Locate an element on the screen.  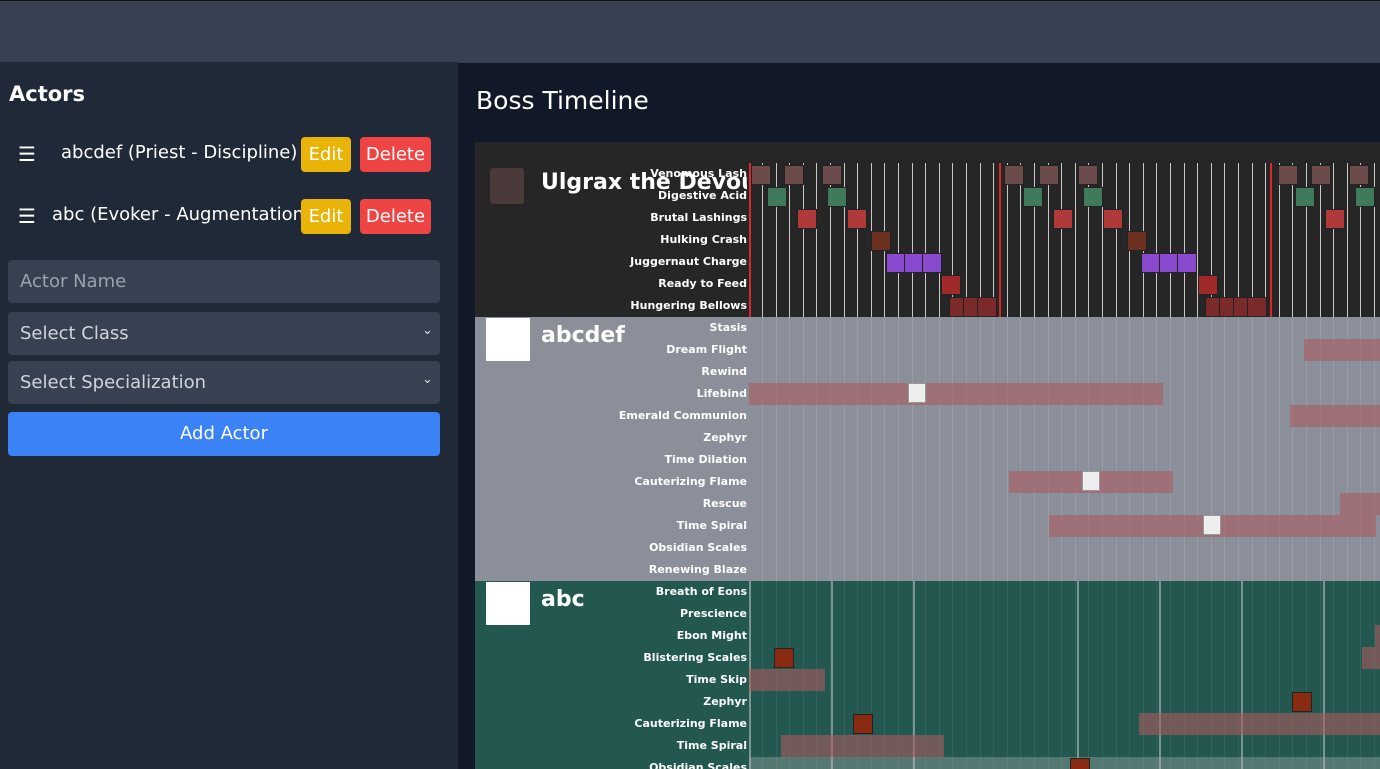
actor-label: abcdef (Priest - Discipline) is located at coordinates (179, 152).